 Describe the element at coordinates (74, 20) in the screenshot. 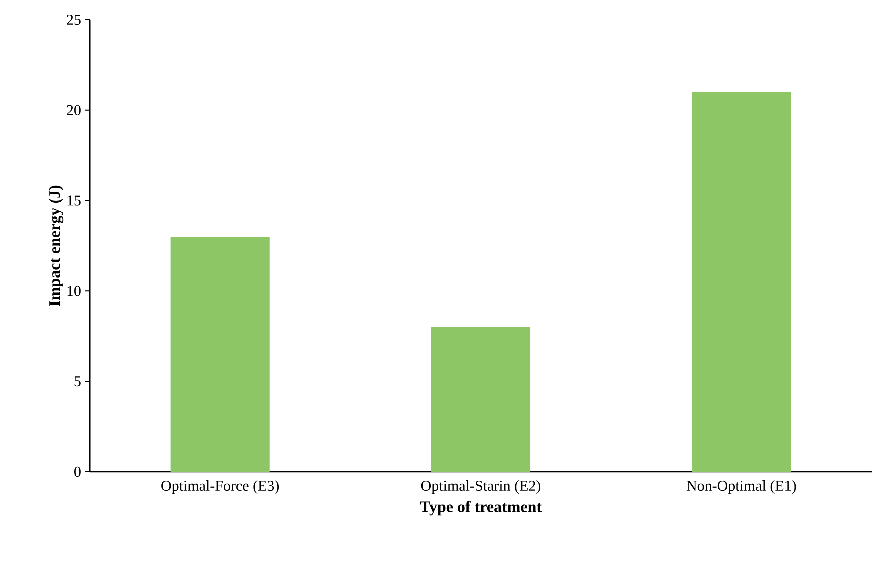

I see `y-tick-label: 25` at that location.